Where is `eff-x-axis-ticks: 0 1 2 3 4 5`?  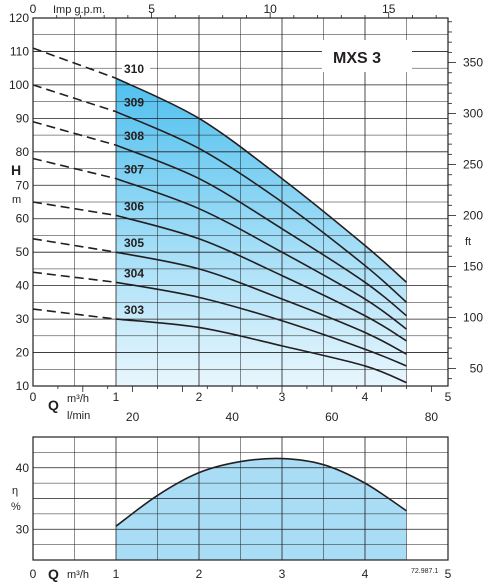
eff-x-axis-ticks: 0 1 2 3 4 5 is located at coordinates (241, 574).